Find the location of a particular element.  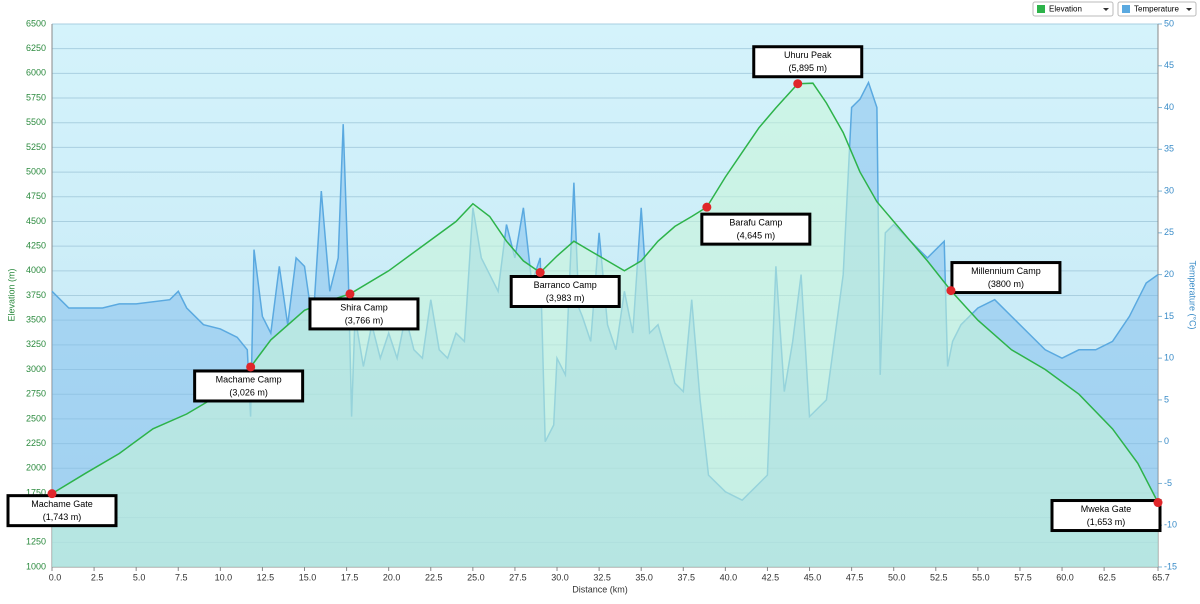

y-tick-label: 1000 is located at coordinates (36, 566).